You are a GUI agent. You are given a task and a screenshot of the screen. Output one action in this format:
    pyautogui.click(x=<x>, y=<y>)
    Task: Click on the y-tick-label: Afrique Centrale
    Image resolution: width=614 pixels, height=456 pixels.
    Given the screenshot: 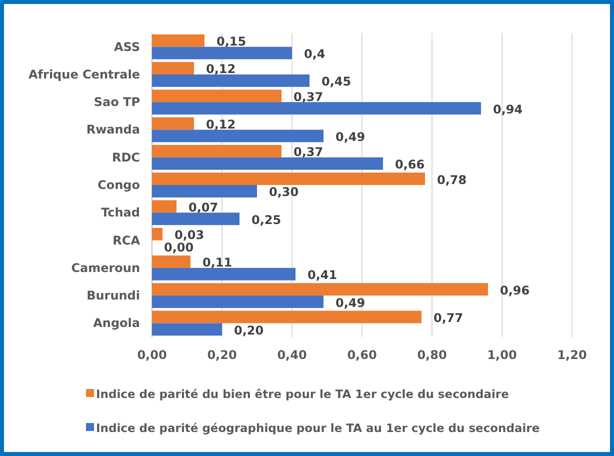 What is the action you would take?
    pyautogui.click(x=84, y=74)
    